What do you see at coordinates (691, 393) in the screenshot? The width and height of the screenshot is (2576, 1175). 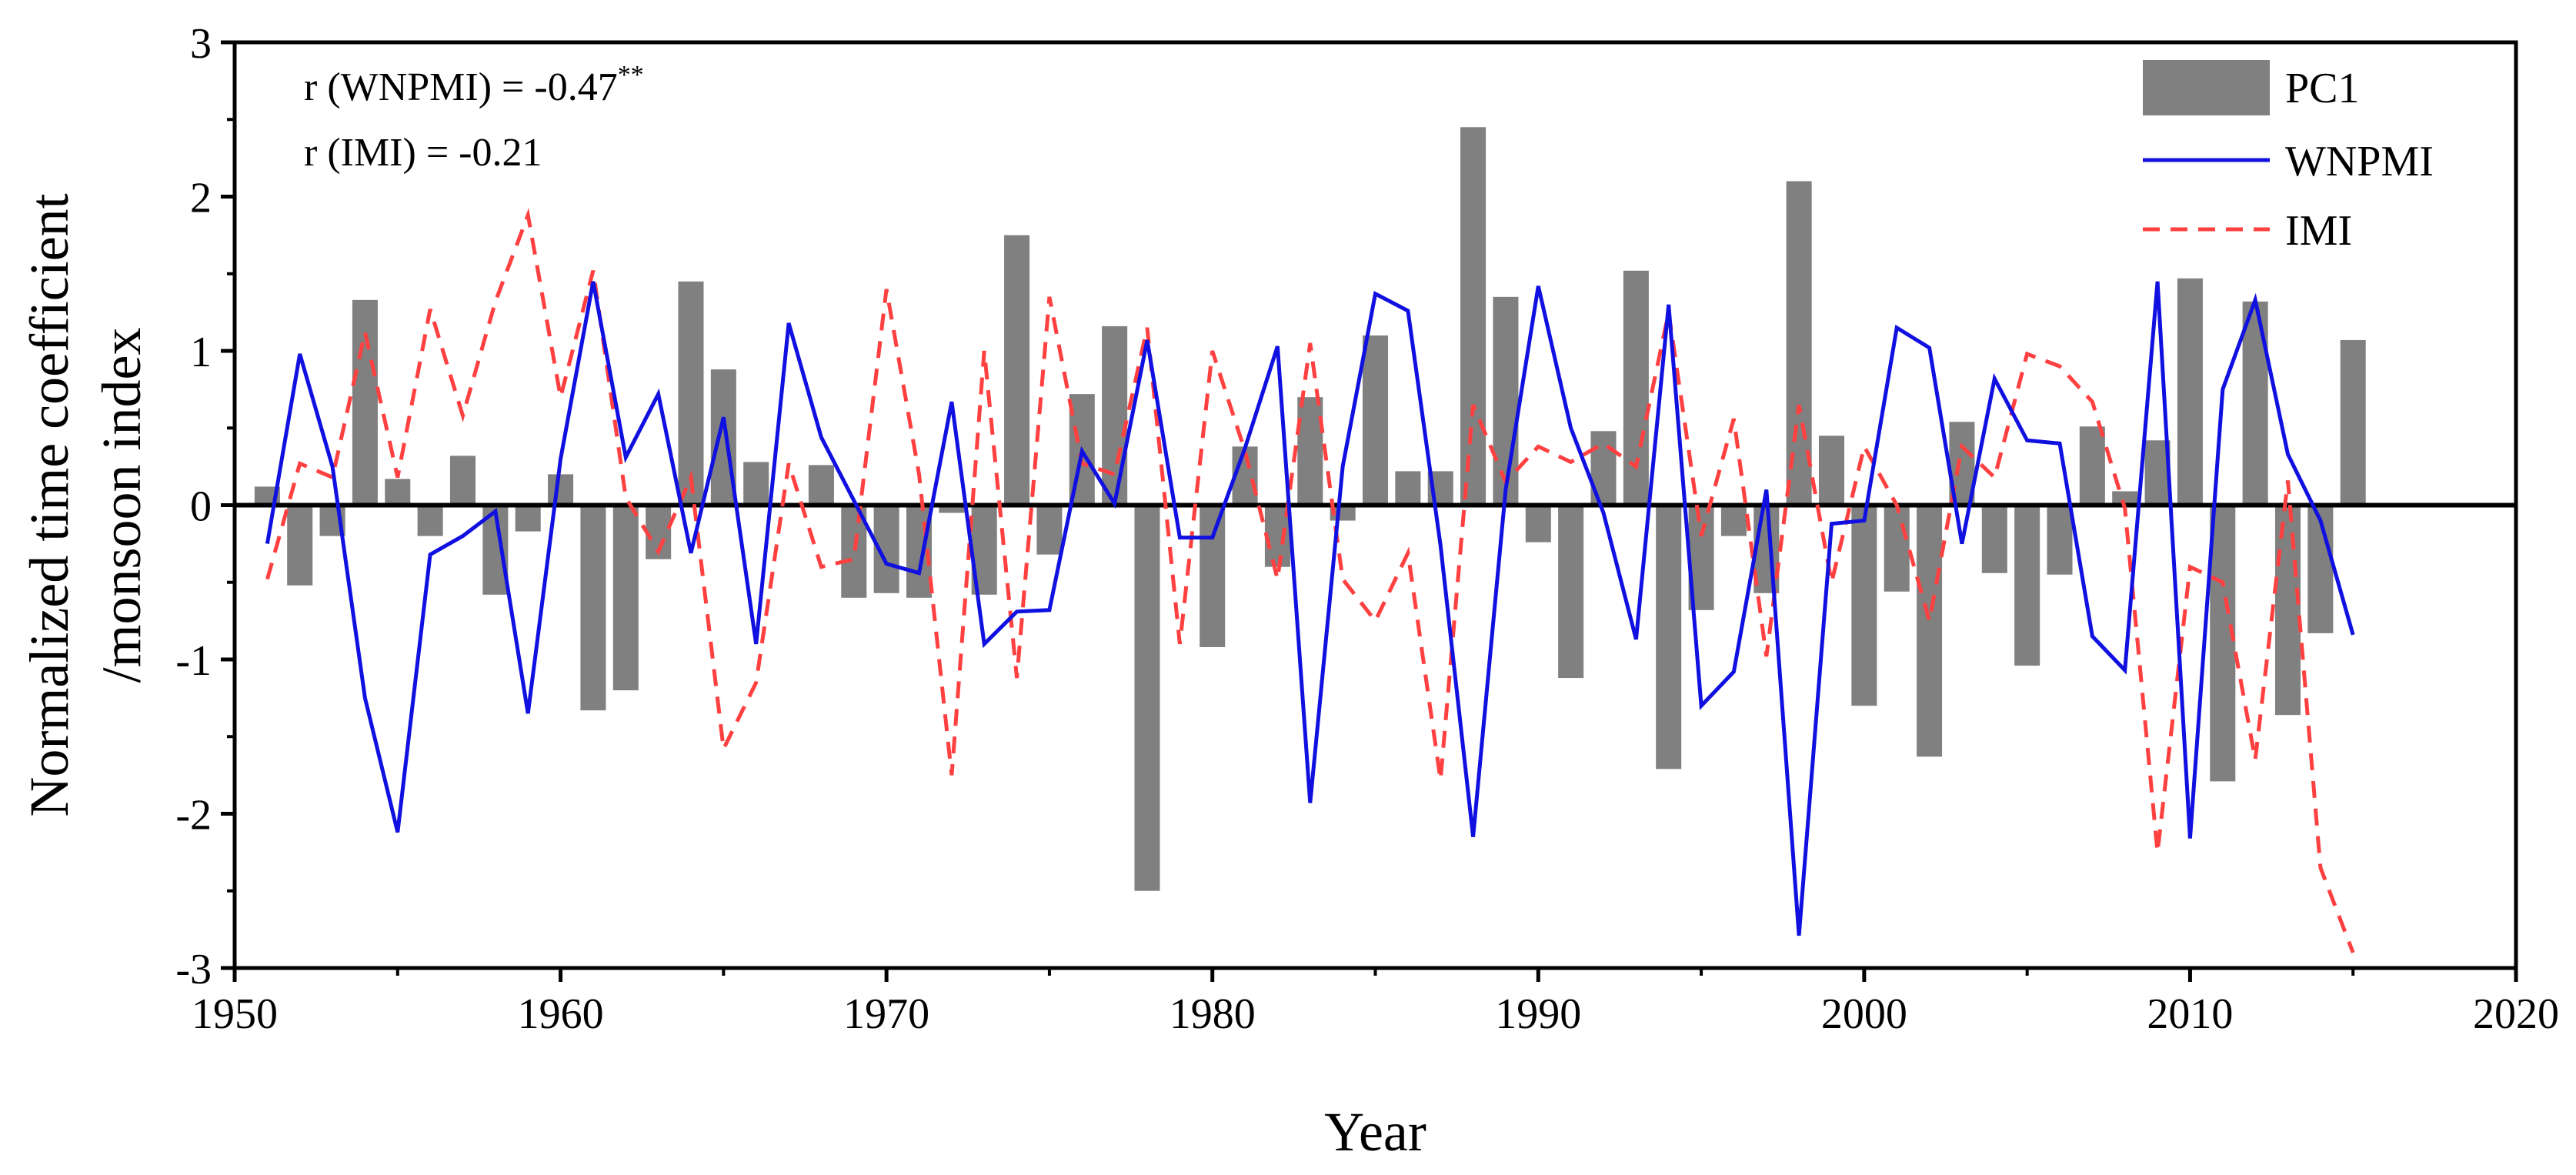 I see `pc1-bar-1964` at bounding box center [691, 393].